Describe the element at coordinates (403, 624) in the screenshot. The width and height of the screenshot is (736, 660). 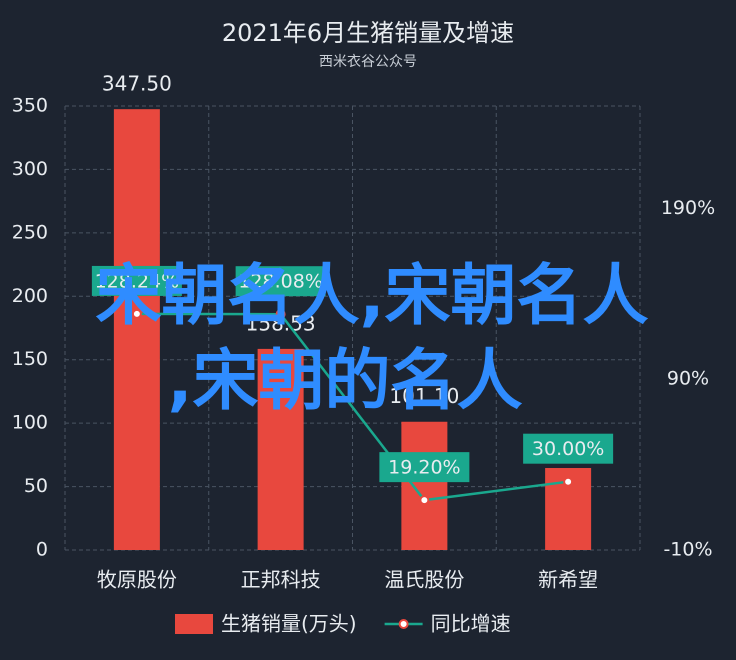
I see `legend-swatch-dot` at that location.